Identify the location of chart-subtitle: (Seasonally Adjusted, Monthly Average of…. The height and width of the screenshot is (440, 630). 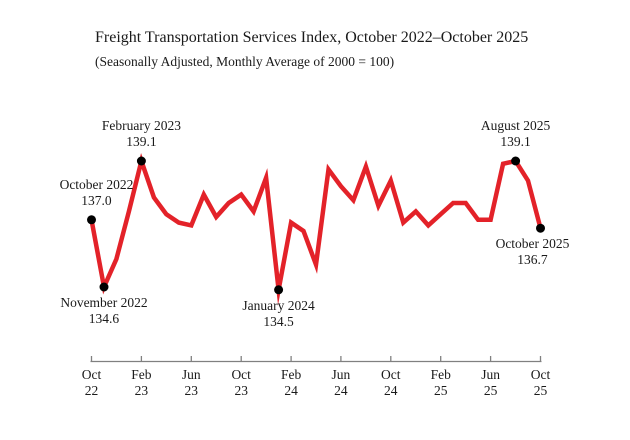
(245, 61).